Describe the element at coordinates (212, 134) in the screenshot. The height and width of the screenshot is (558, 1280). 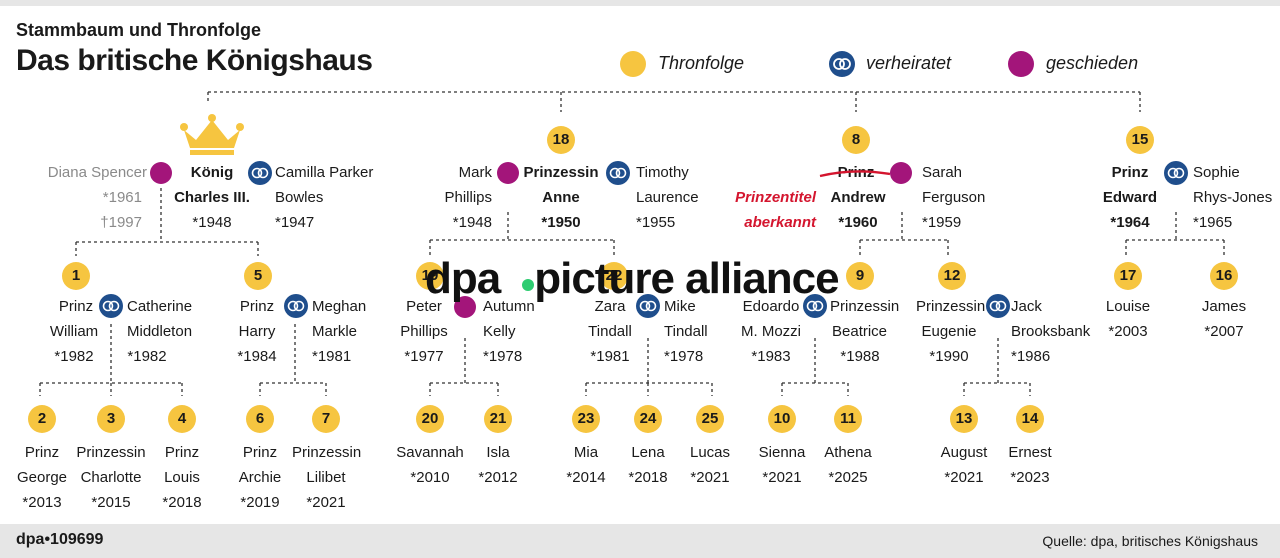
I see `crown-icon` at that location.